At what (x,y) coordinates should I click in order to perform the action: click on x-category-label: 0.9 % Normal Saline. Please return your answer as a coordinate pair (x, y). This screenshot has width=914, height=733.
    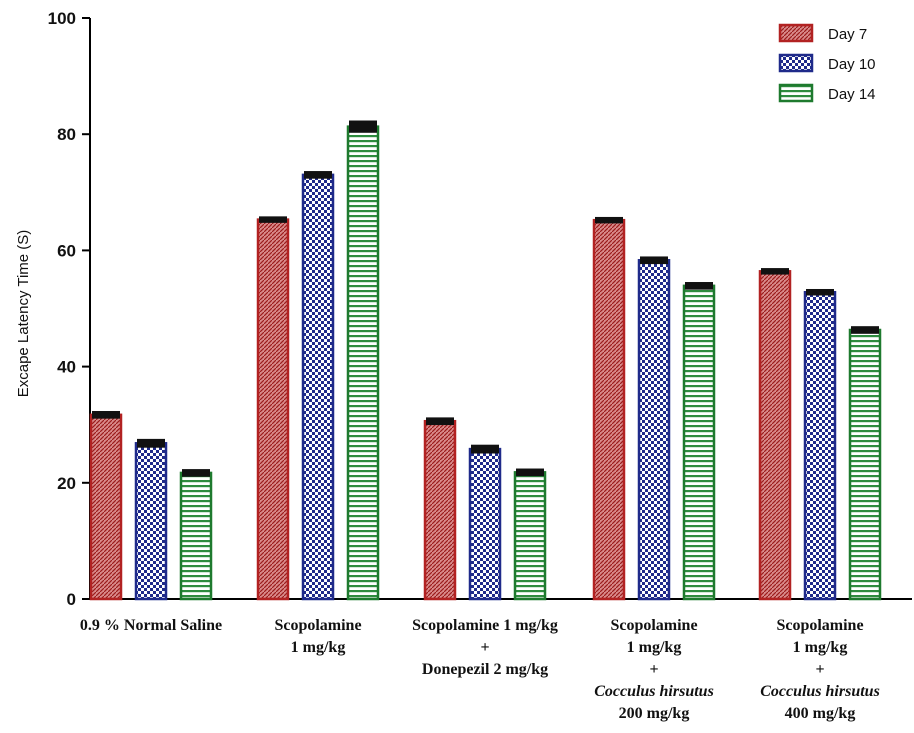
    Looking at the image, I should click on (151, 625).